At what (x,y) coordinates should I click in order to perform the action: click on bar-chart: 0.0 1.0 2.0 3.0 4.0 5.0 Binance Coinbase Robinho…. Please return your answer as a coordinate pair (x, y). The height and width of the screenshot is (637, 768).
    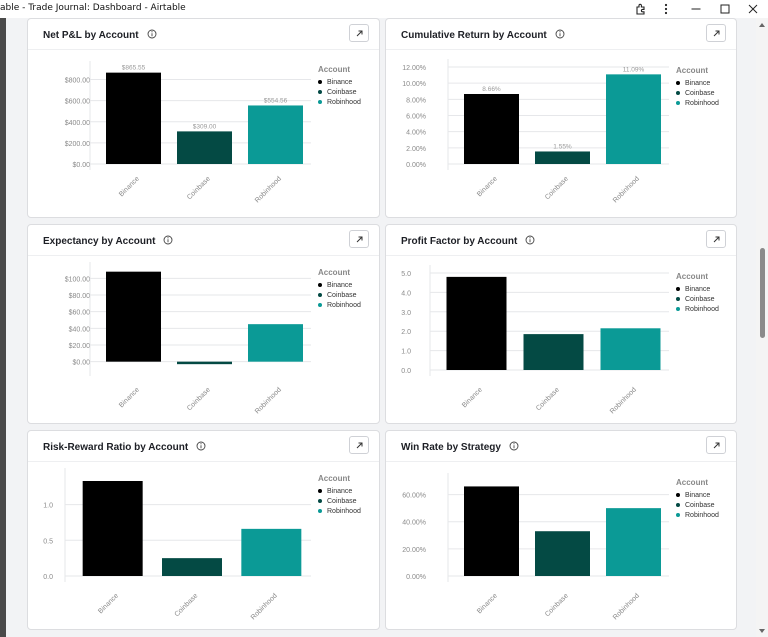
    Looking at the image, I should click on (535, 340).